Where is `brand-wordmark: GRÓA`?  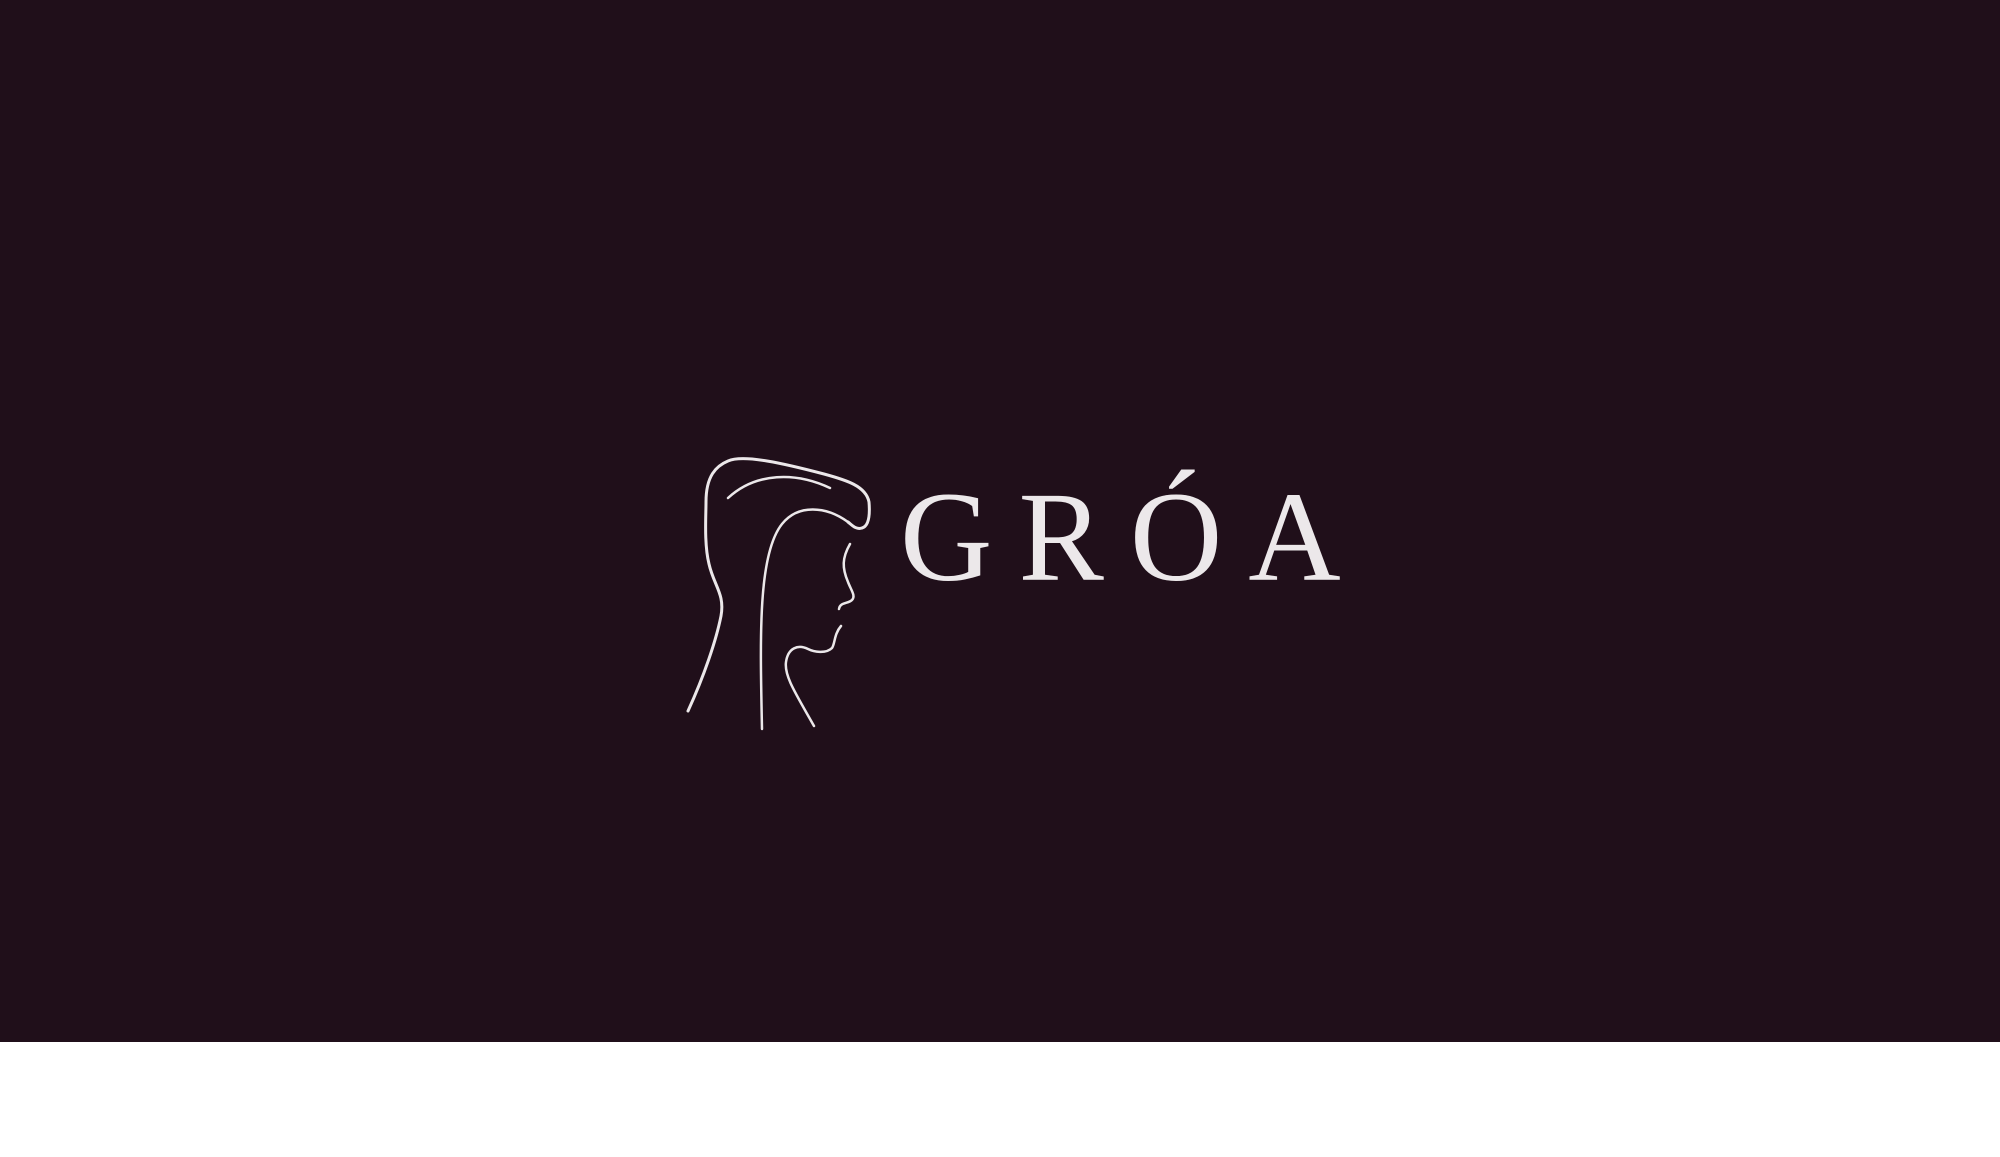
brand-wordmark: GRÓA is located at coordinates (1133, 537).